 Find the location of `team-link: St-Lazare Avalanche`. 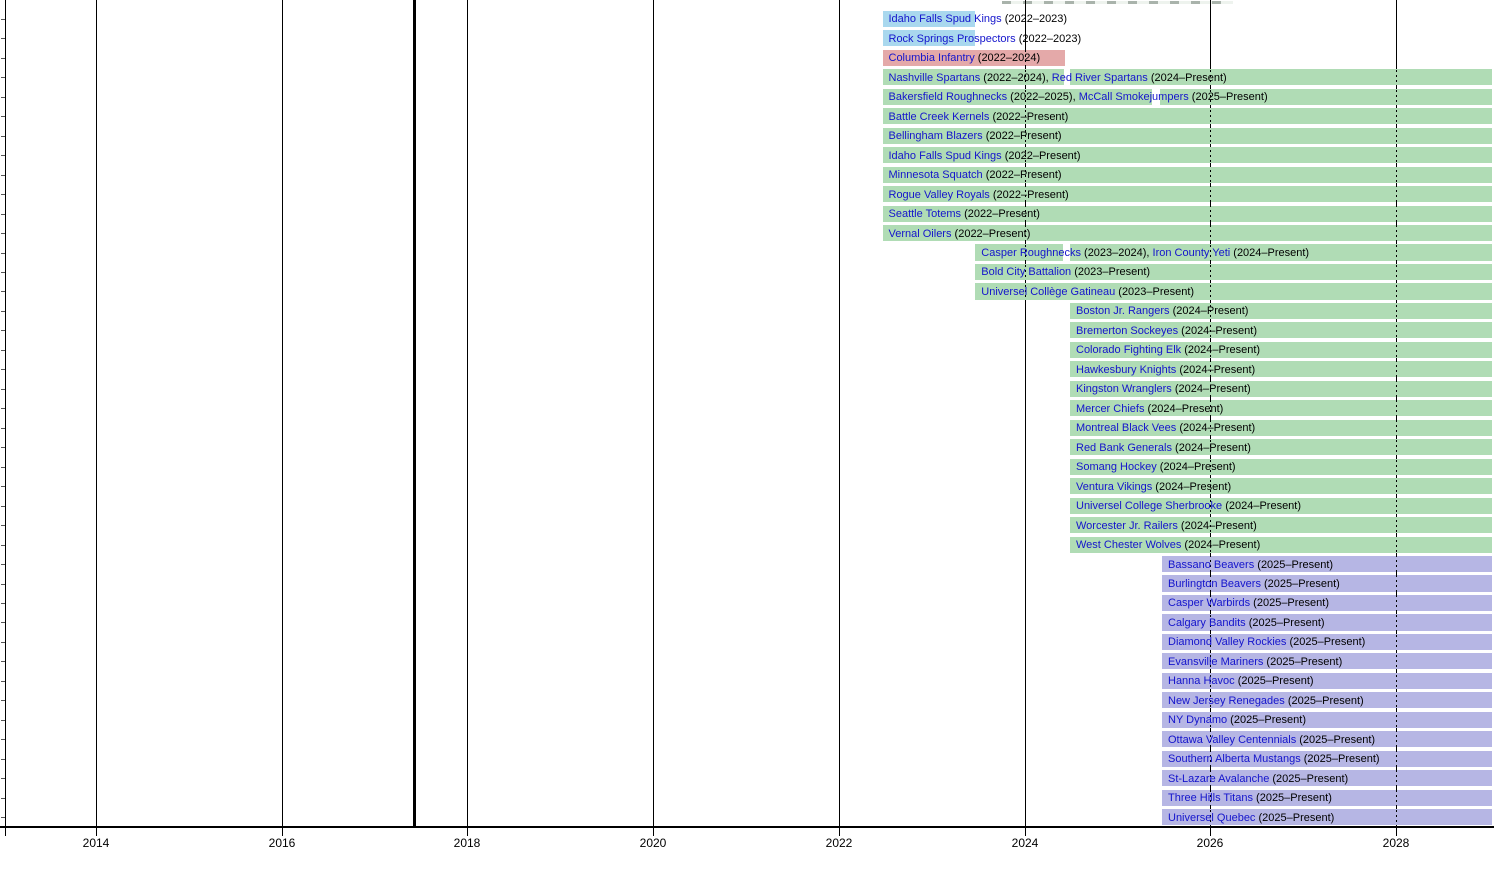

team-link: St-Lazare Avalanche is located at coordinates (1219, 778).